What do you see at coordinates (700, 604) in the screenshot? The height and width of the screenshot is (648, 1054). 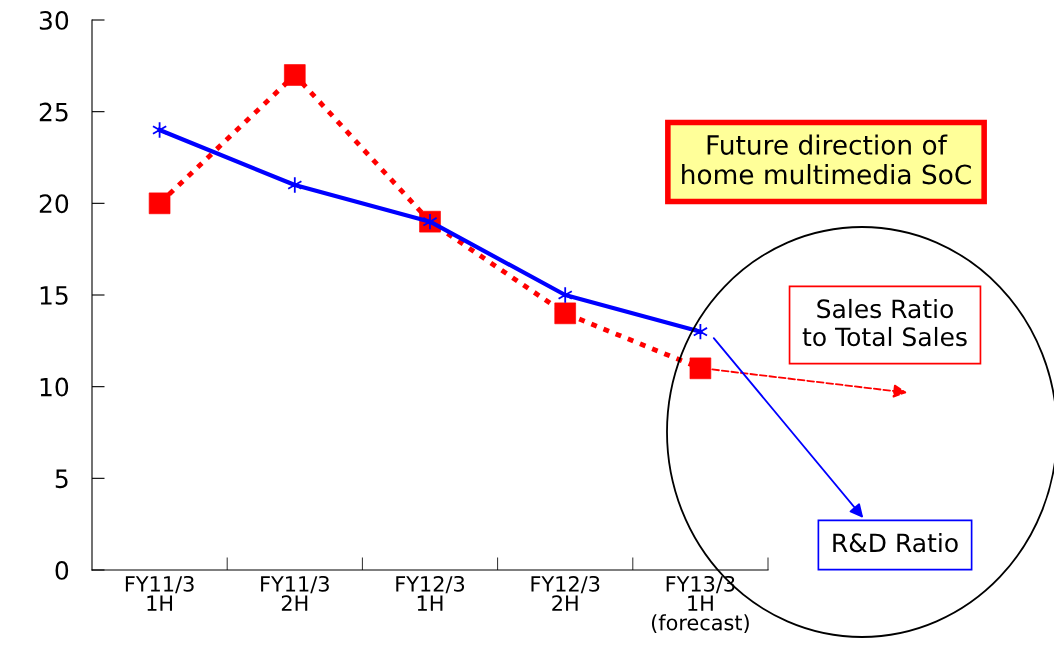 I see `x-tick-label: FY13/3 1H (forecast)` at bounding box center [700, 604].